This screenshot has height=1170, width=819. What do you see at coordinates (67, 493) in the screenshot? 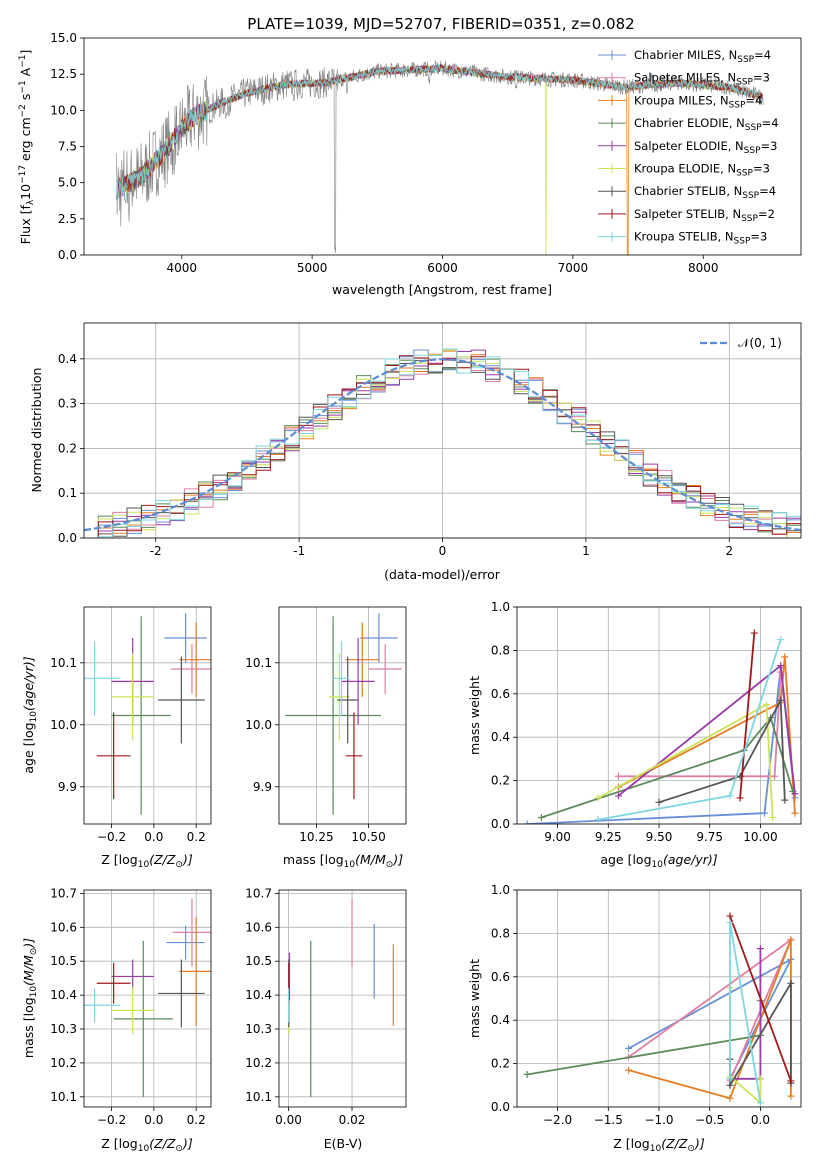
I see `y-tick-label-1: 0.1` at bounding box center [67, 493].